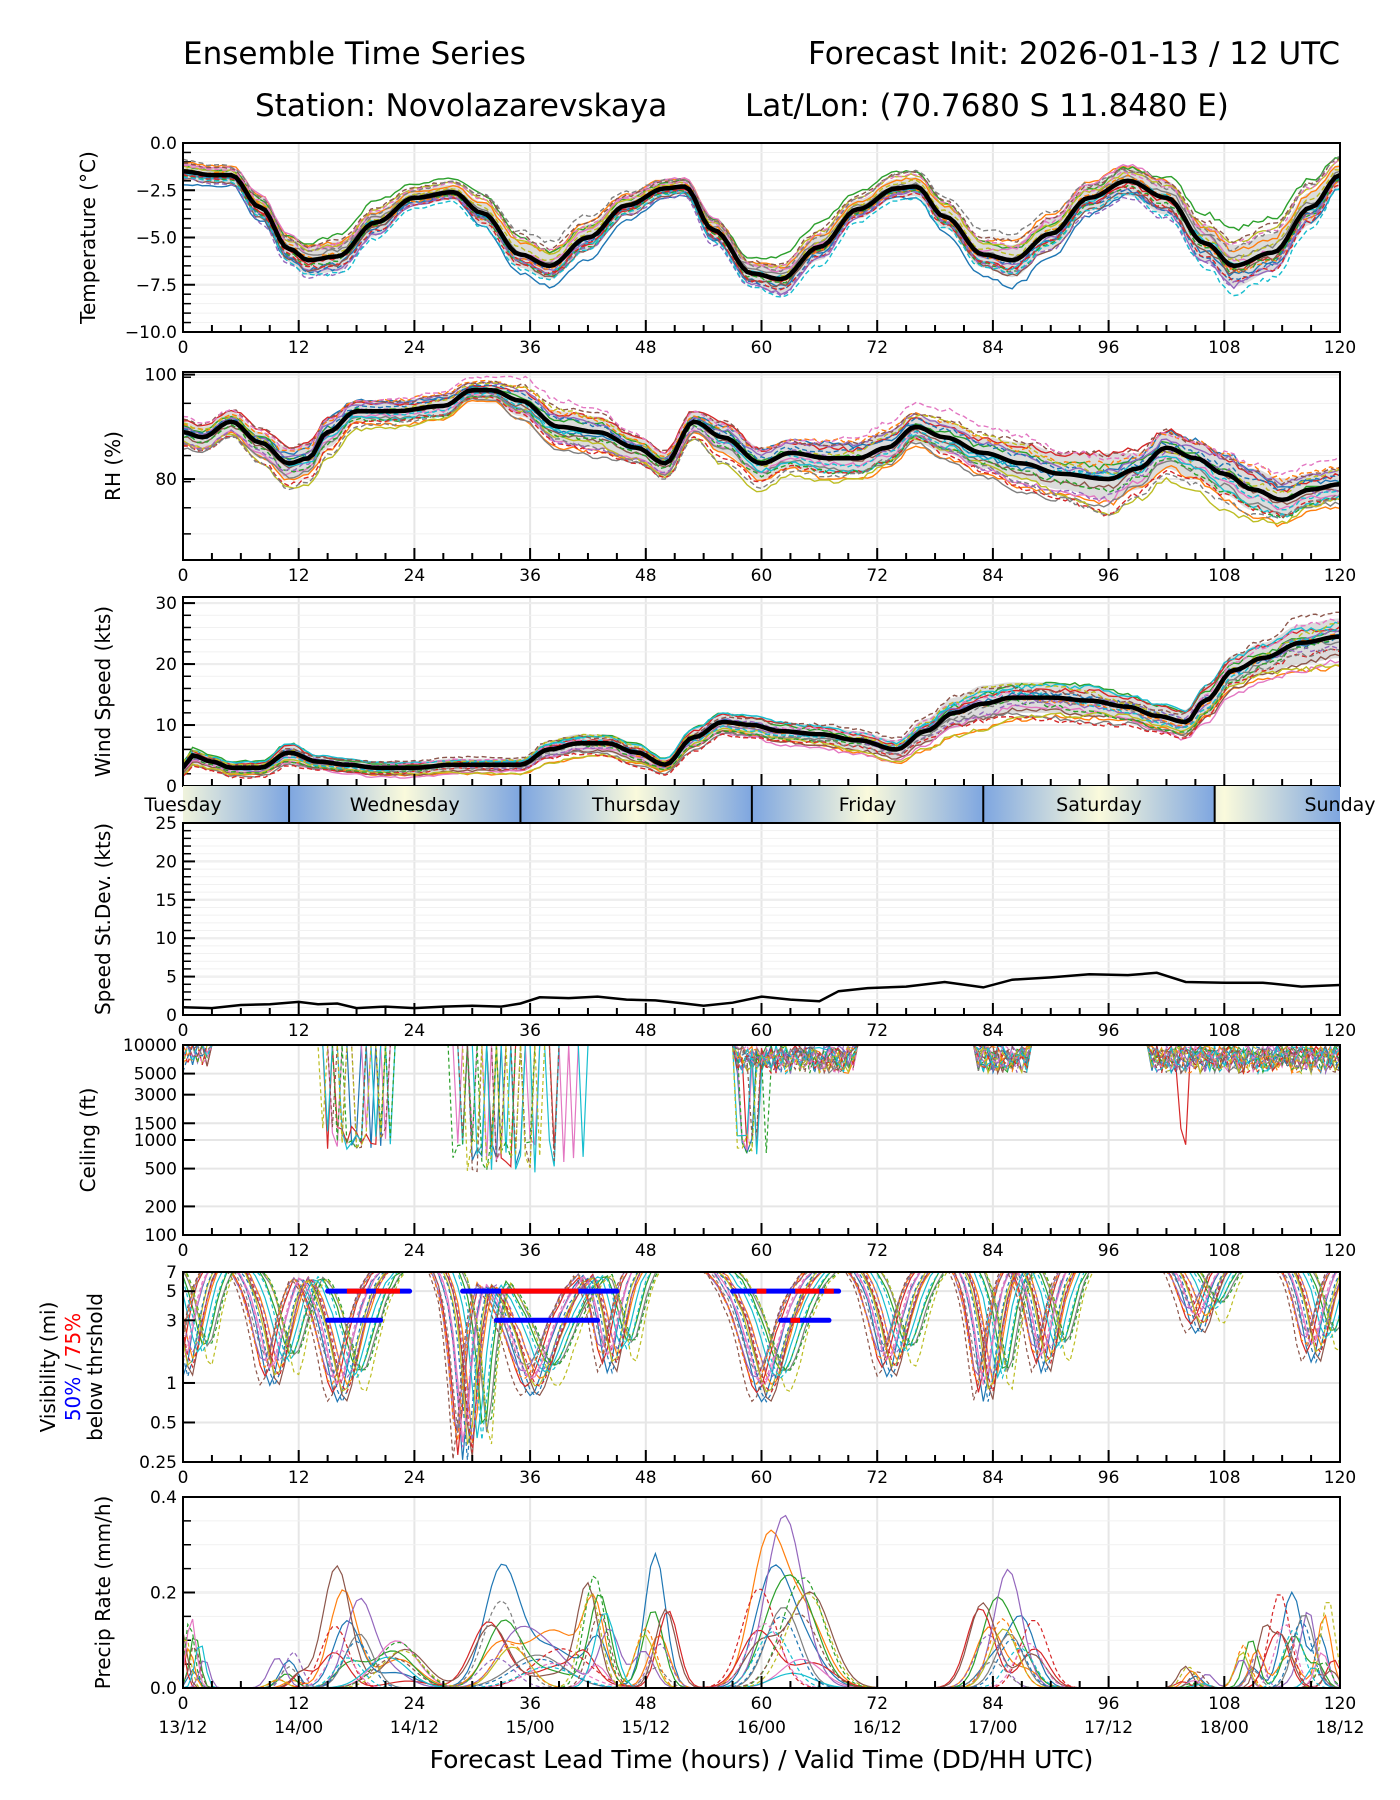 The height and width of the screenshot is (1800, 1400). Describe the element at coordinates (103, 1593) in the screenshot. I see `y-axis-label: Precip Rate (mm/h)` at that location.